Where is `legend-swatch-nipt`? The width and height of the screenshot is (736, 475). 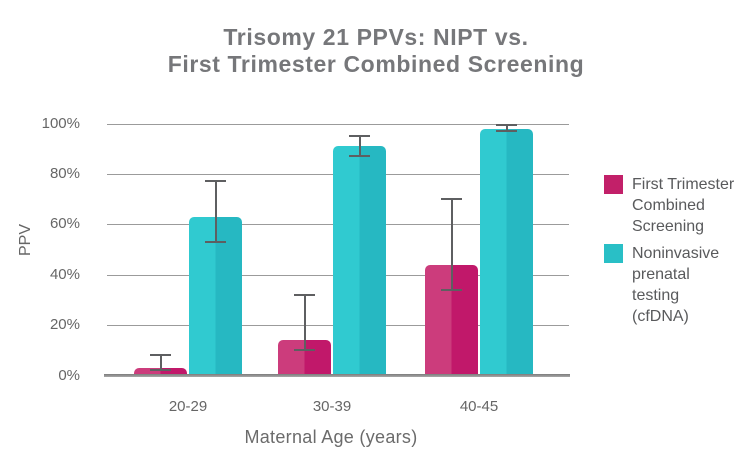 legend-swatch-nipt is located at coordinates (613, 253).